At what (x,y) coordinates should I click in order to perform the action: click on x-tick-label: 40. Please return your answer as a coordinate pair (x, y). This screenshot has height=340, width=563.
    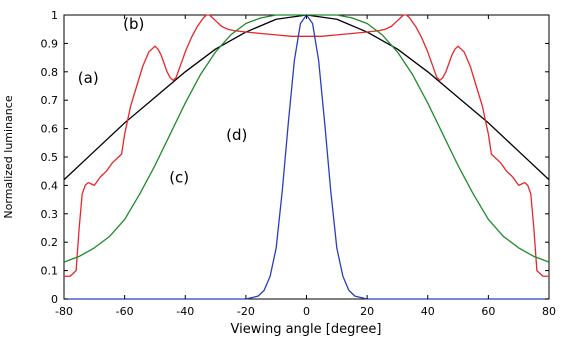
    Looking at the image, I should click on (428, 311).